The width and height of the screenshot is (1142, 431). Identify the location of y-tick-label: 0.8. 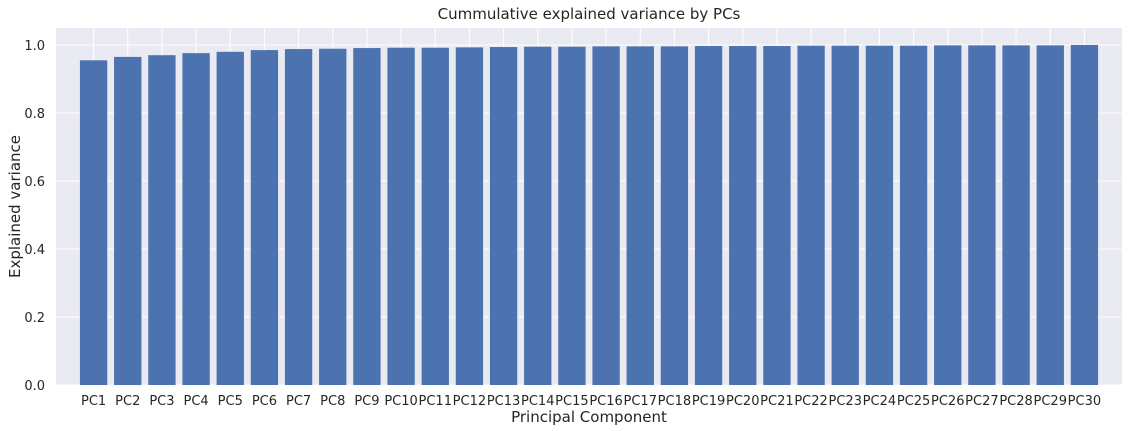
(34, 114).